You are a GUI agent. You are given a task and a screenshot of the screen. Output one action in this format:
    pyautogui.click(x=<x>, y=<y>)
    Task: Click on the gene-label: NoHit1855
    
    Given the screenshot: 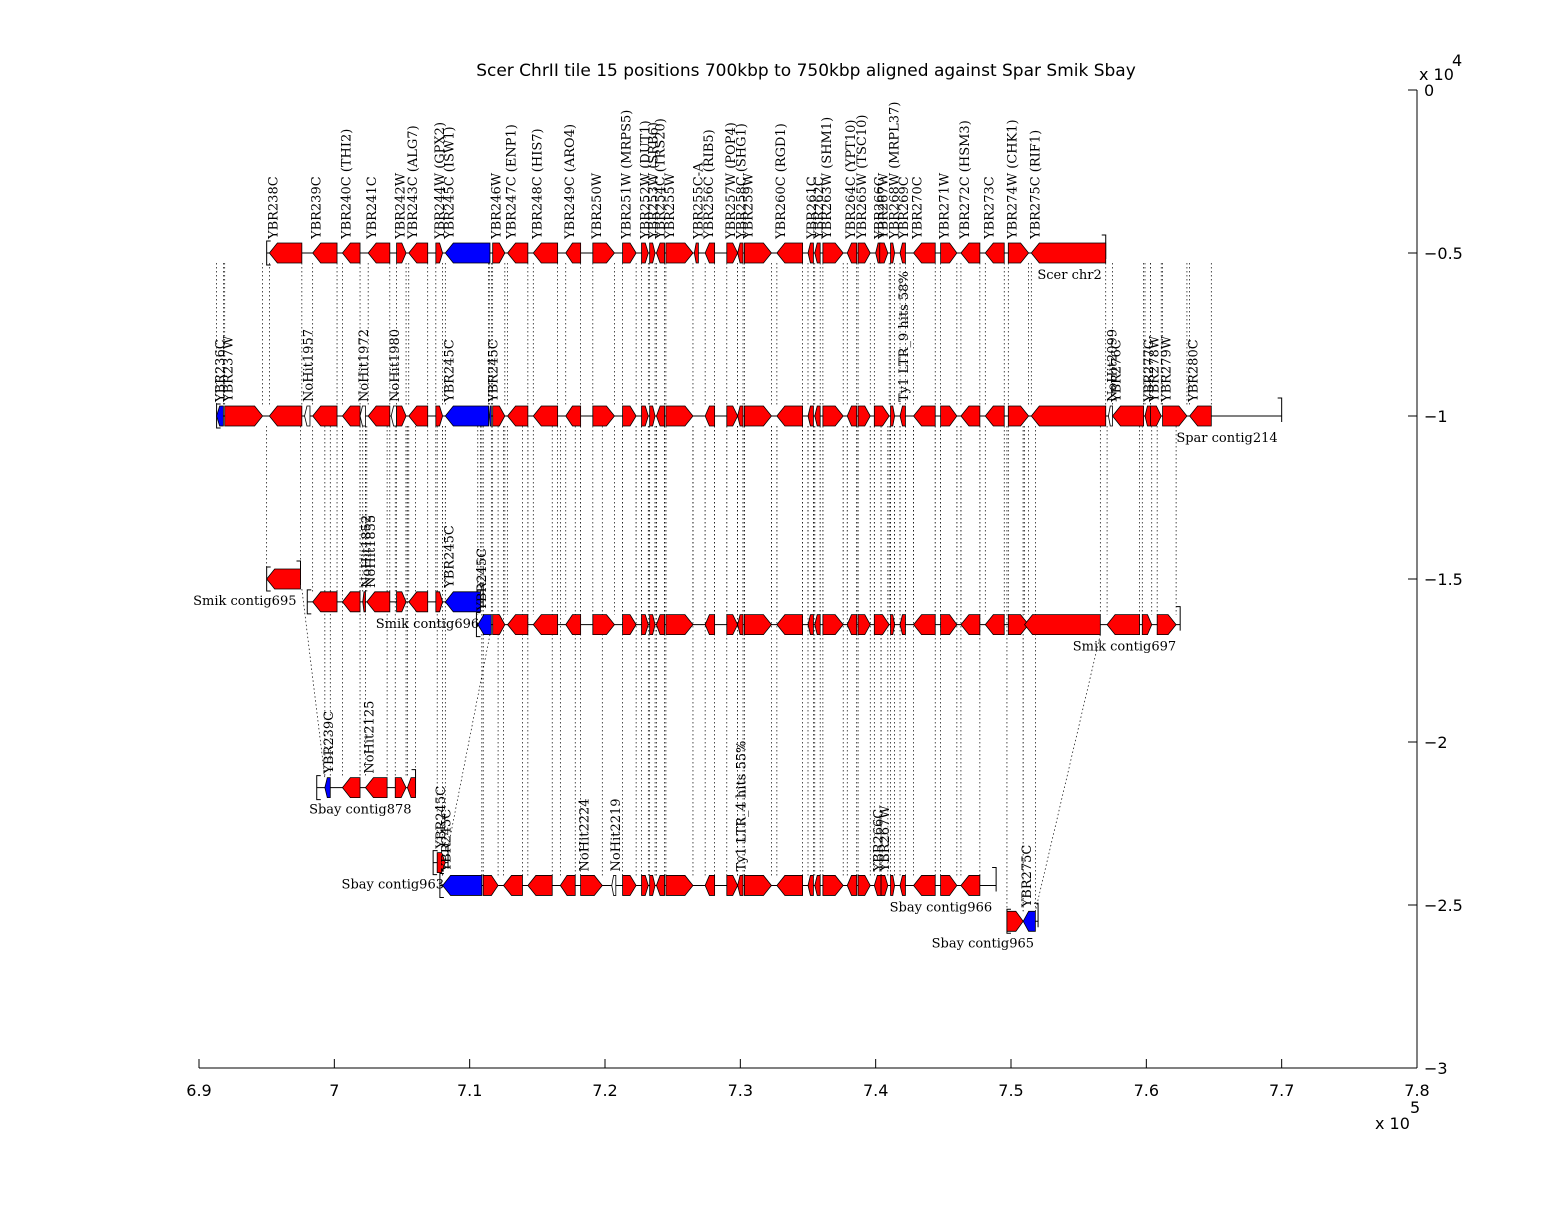 What is the action you would take?
    pyautogui.click(x=371, y=551)
    